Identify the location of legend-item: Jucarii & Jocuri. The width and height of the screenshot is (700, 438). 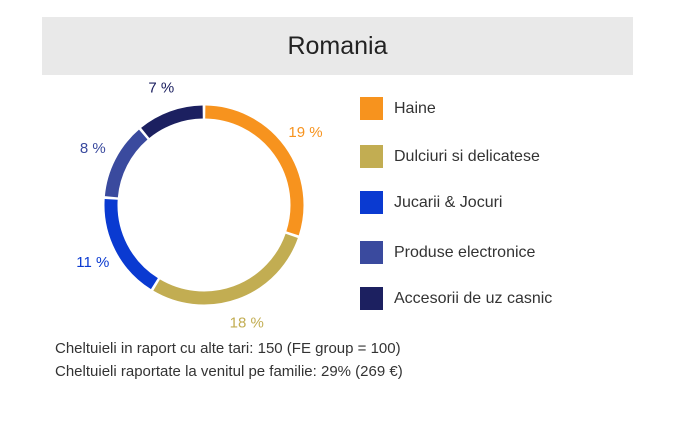
(431, 202).